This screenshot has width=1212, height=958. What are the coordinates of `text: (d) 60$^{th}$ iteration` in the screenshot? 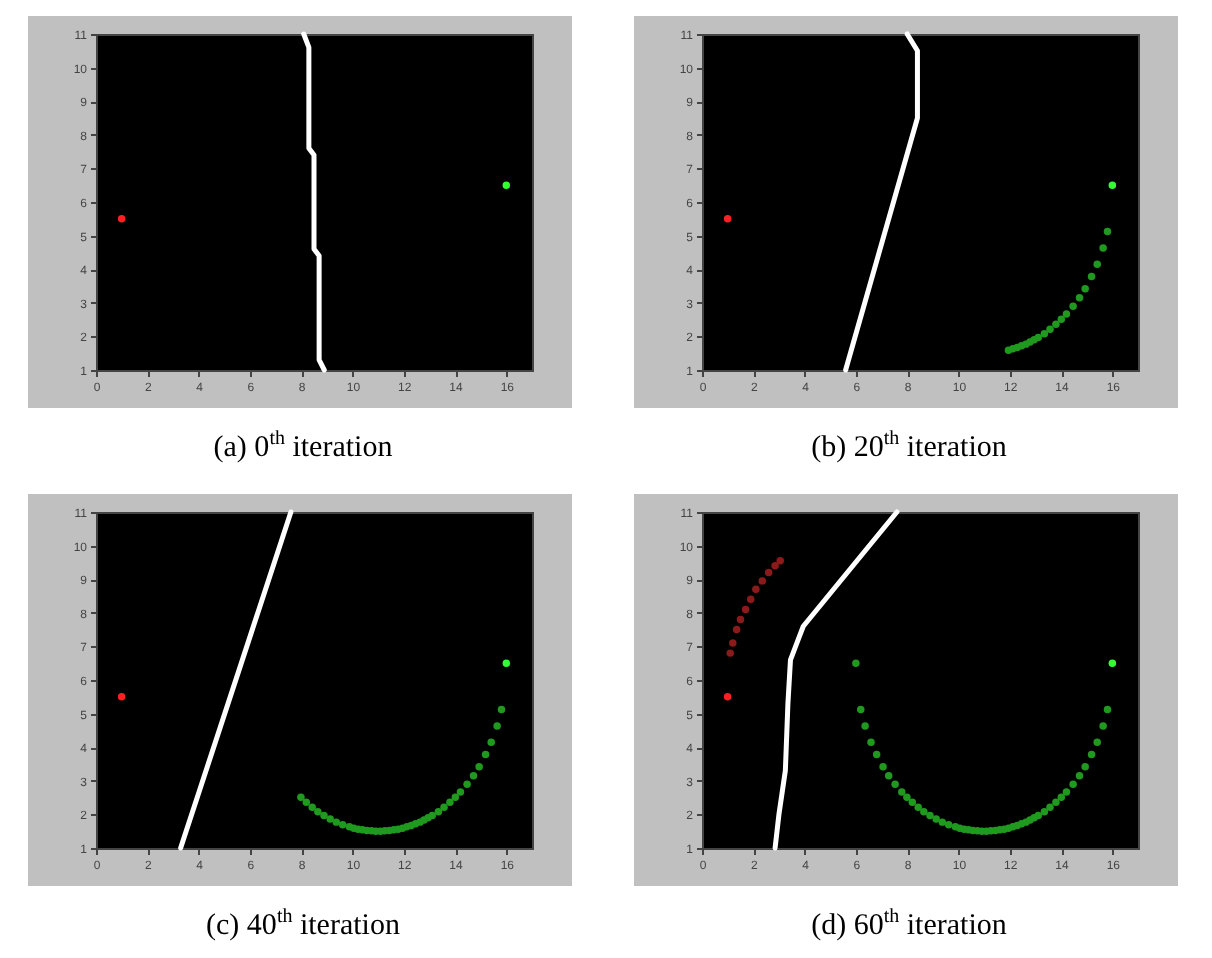 It's located at (909, 923).